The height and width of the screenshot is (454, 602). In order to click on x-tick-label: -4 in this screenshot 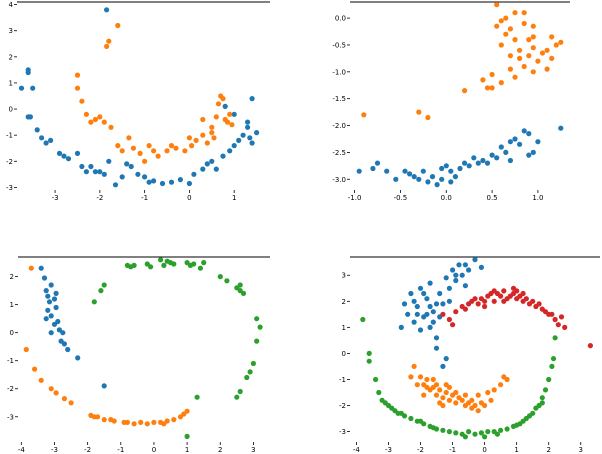, I will do `click(357, 450)`.